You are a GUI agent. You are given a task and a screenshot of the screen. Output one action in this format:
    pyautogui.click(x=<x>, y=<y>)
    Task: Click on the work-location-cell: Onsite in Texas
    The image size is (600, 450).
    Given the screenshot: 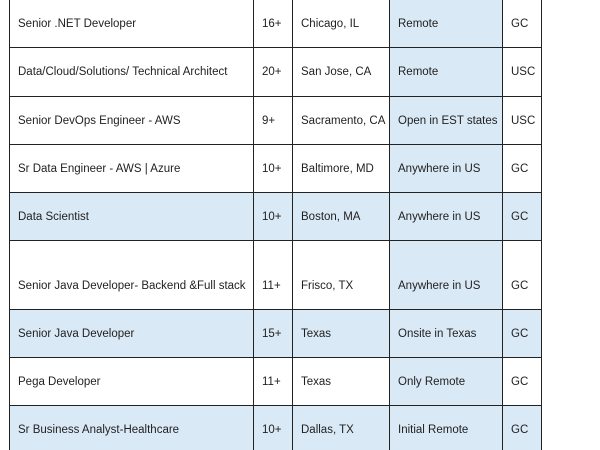 What is the action you would take?
    pyautogui.click(x=446, y=333)
    